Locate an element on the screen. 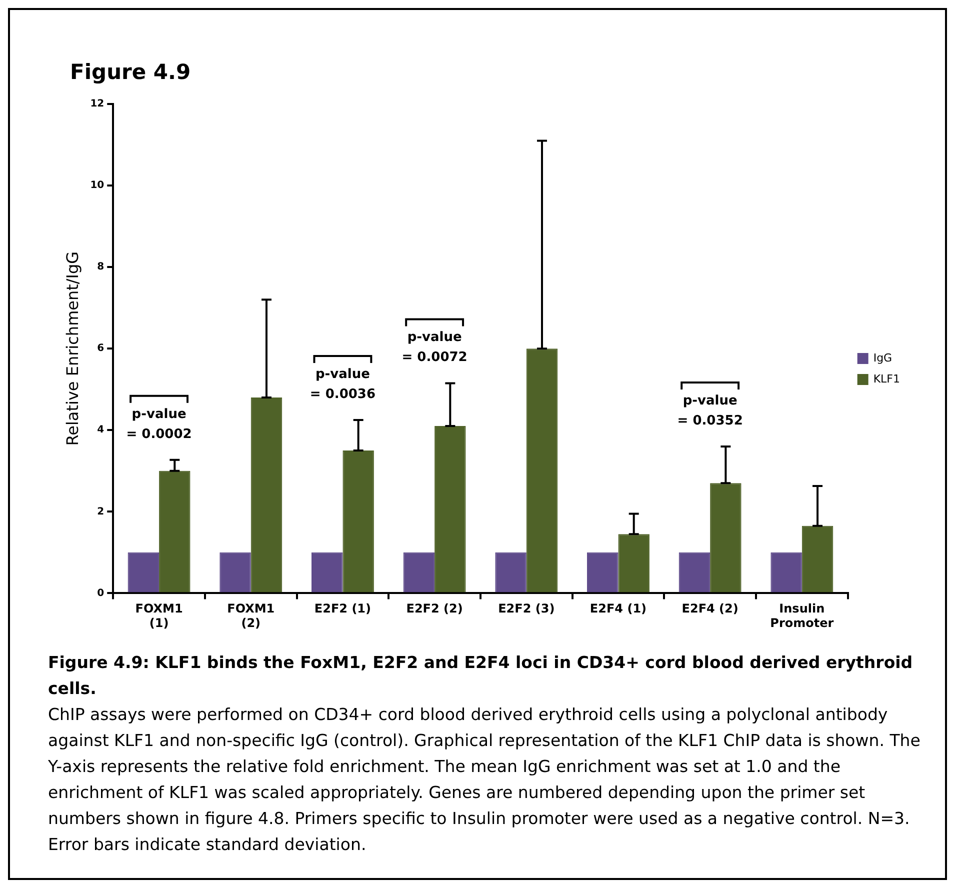  chart-title: Figure 4.9 is located at coordinates (131, 72).